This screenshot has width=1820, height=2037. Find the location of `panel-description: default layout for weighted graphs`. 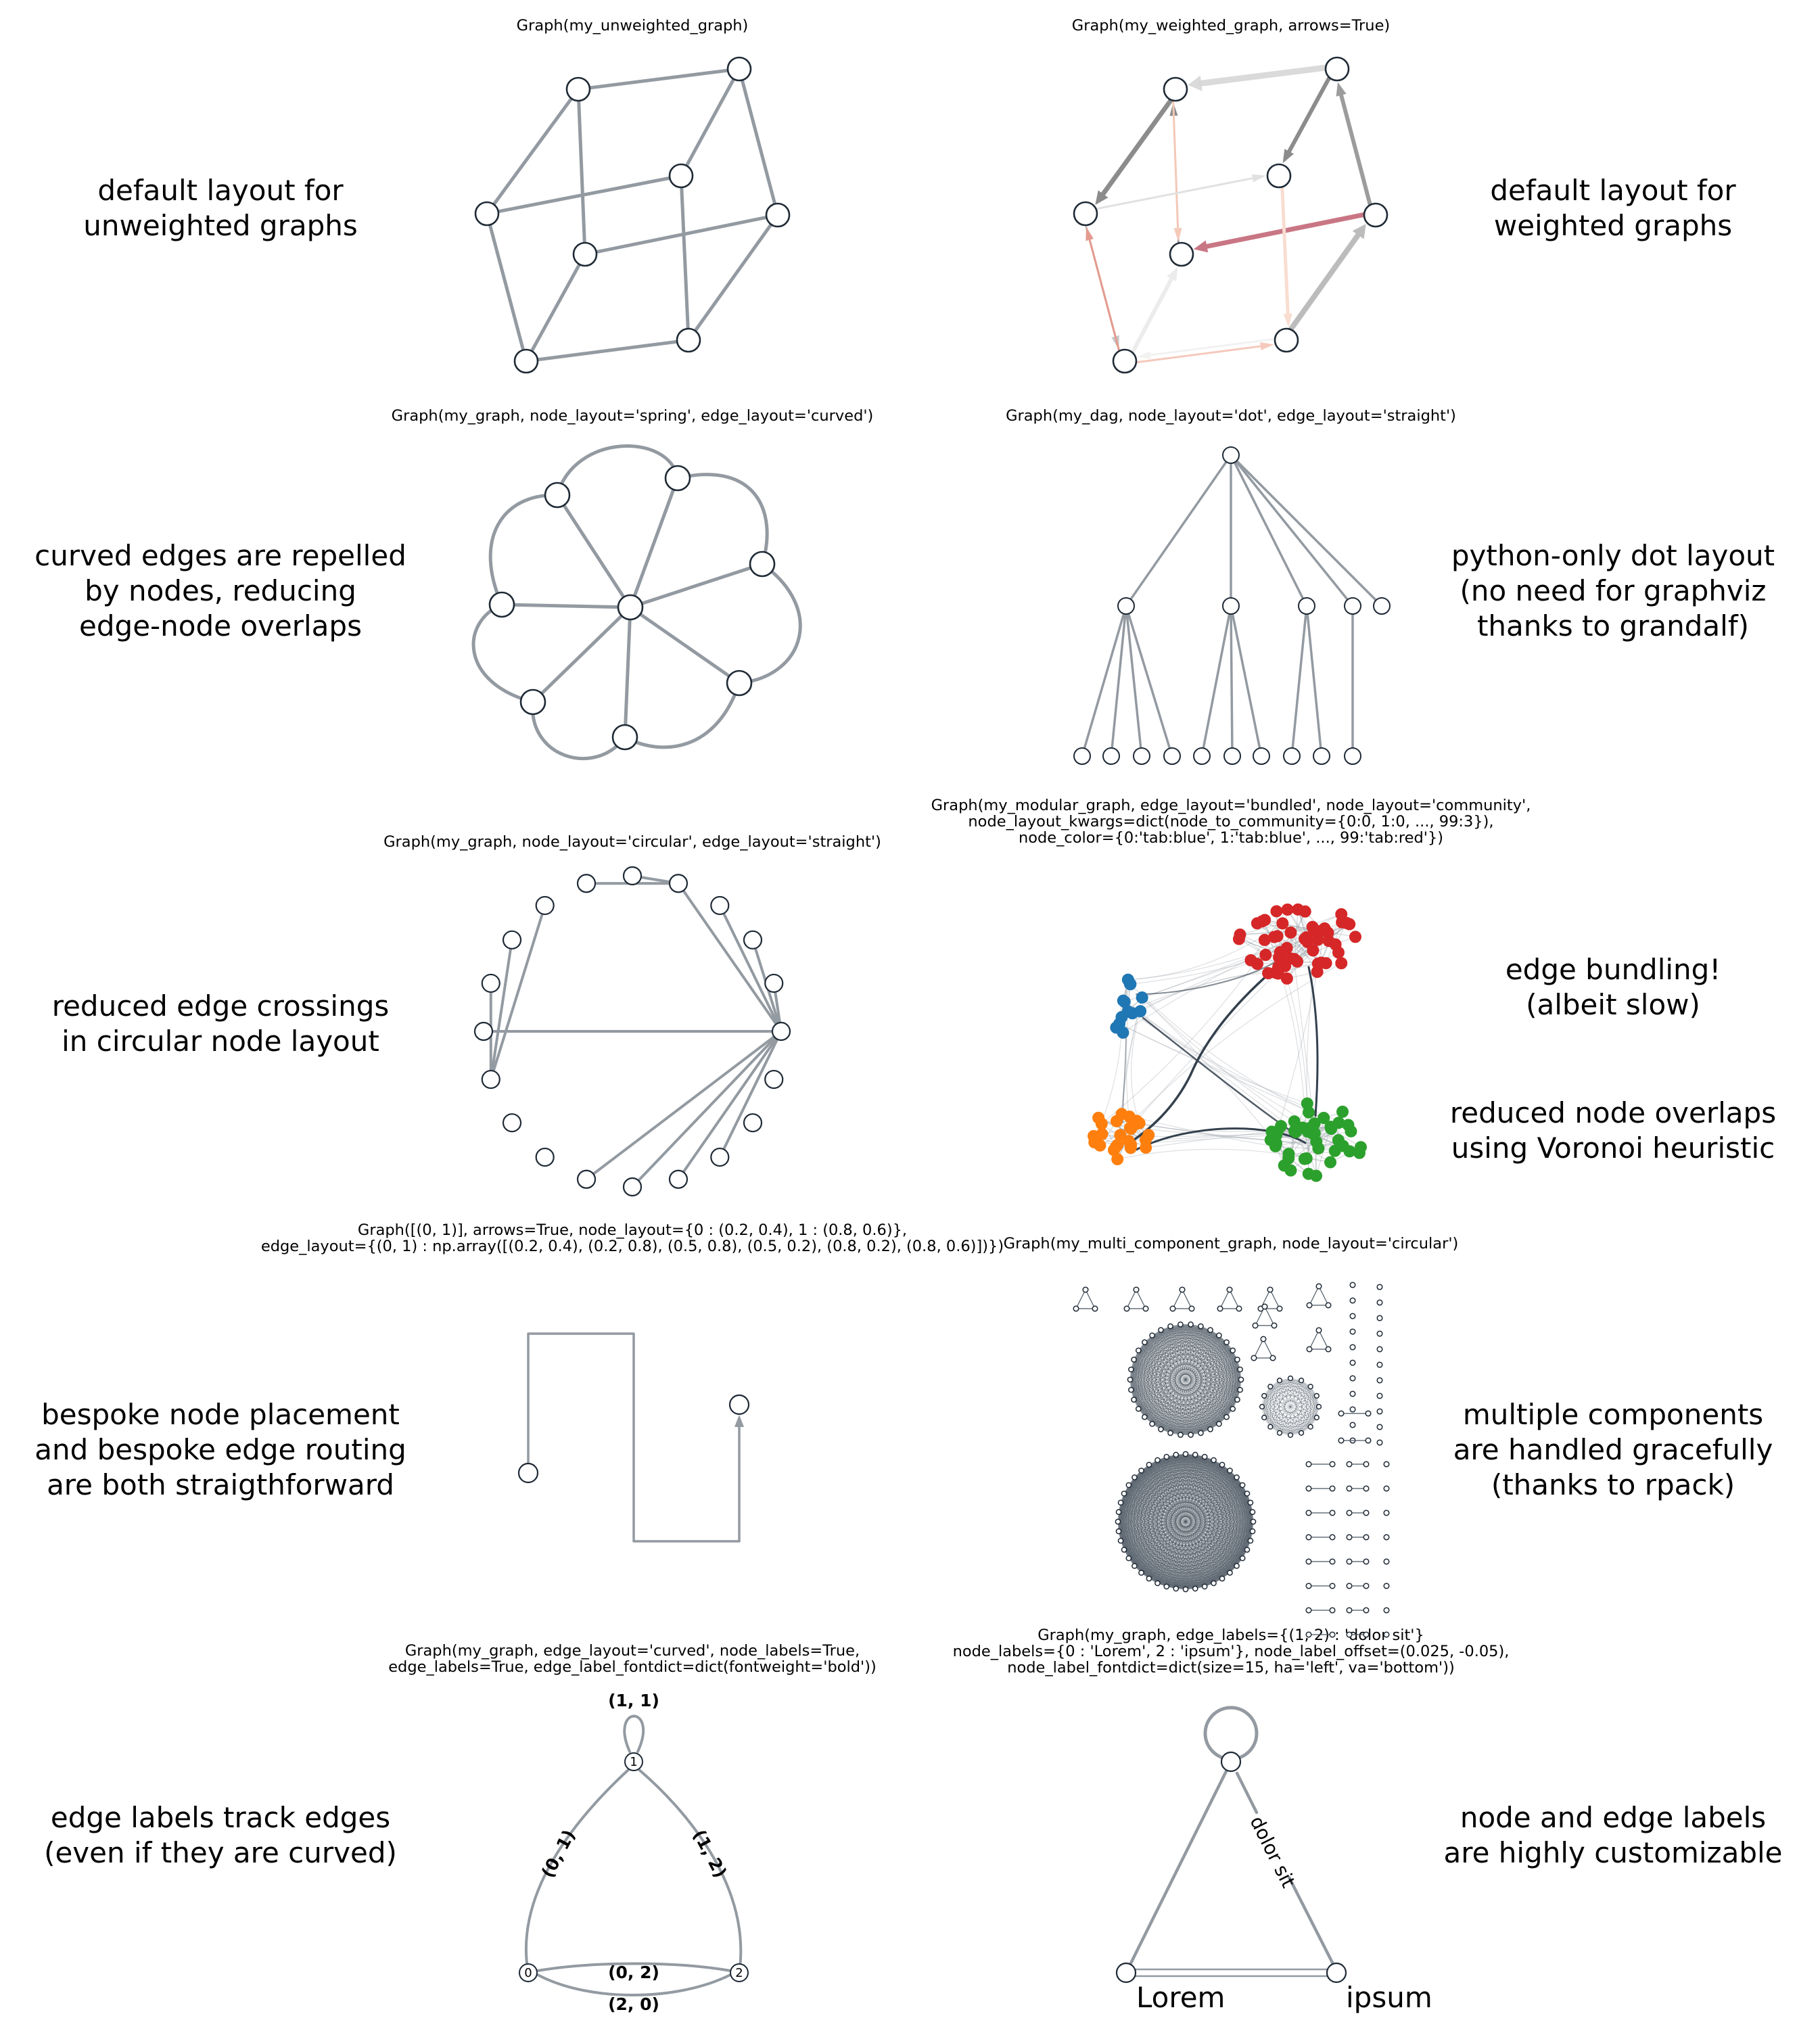

panel-description: default layout for weighted graphs is located at coordinates (1613, 208).